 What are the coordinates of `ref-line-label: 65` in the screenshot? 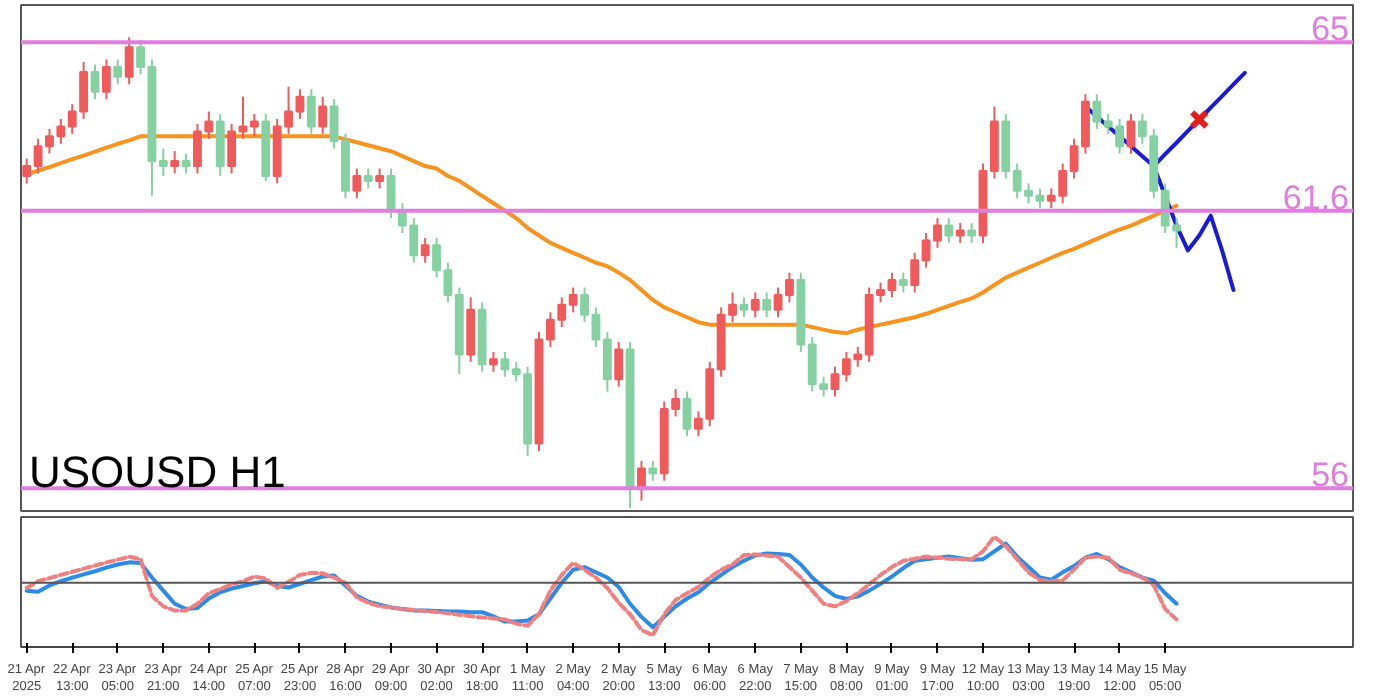 It's located at (1330, 29).